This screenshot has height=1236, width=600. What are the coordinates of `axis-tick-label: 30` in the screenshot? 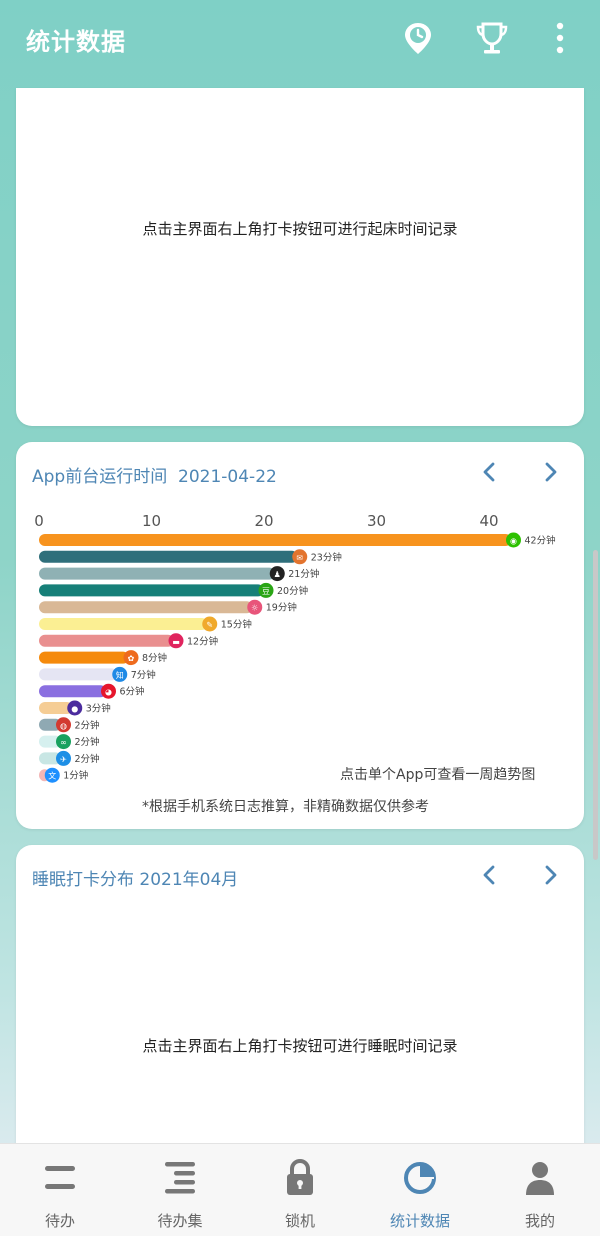 It's located at (376, 521).